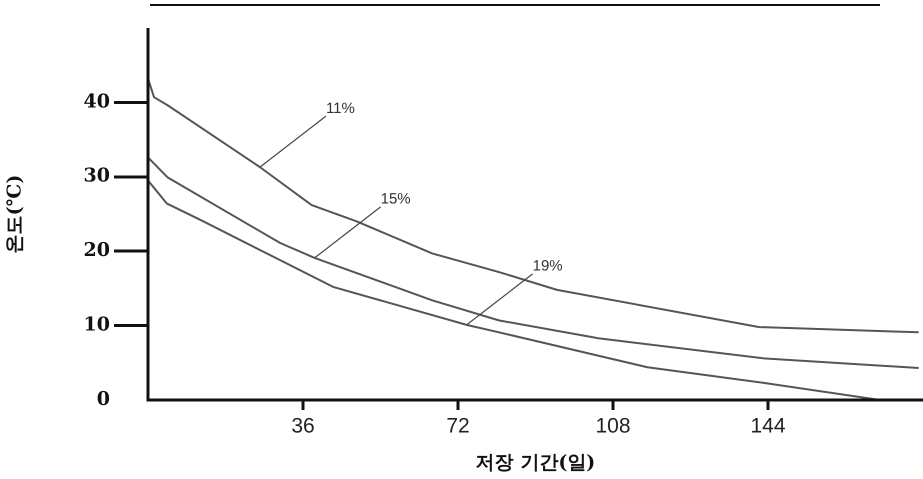 The height and width of the screenshot is (479, 923). Describe the element at coordinates (547, 265) in the screenshot. I see `annotation: 19%` at that location.